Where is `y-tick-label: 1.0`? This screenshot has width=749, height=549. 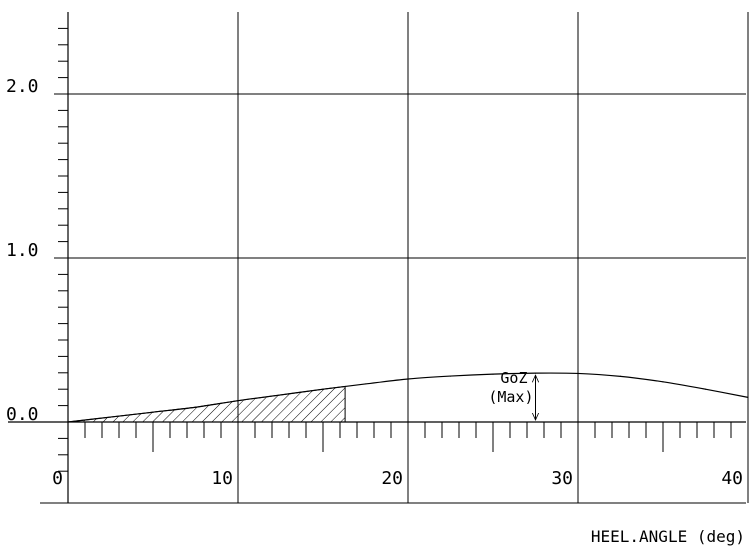
y-tick-label: 1.0 is located at coordinates (22, 250).